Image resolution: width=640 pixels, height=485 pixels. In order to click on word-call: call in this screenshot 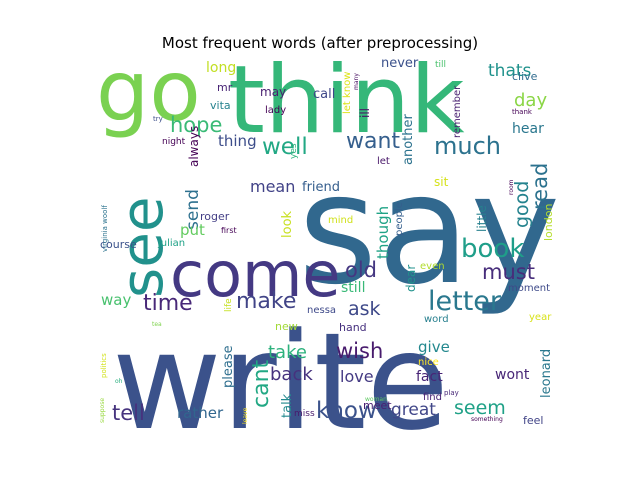, I will do `click(324, 94)`.